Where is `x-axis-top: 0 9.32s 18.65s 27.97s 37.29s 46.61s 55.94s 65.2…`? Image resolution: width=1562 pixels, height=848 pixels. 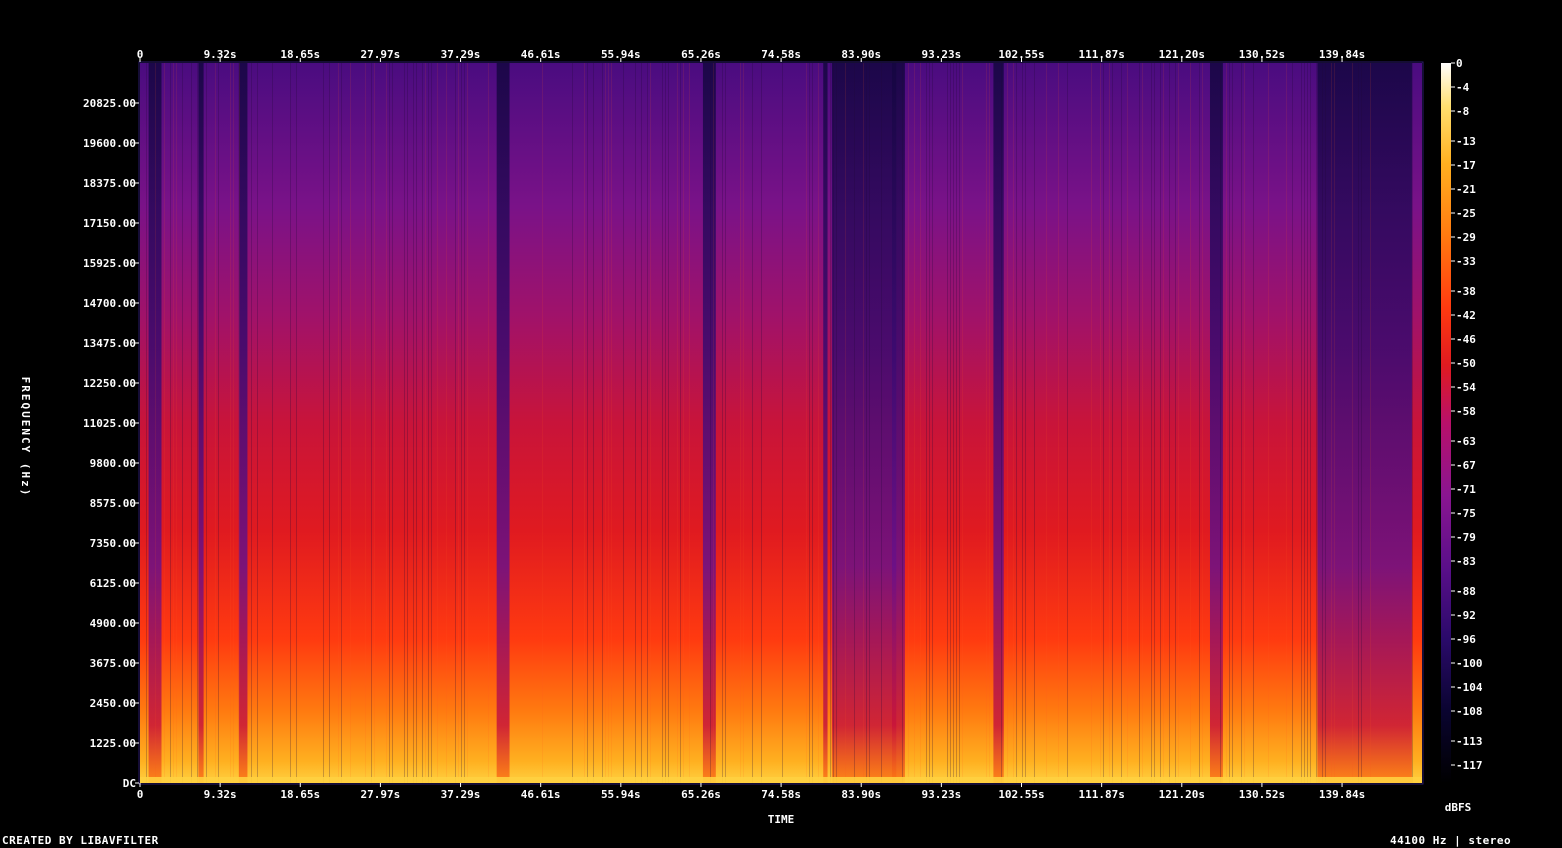 x-axis-top: 0 9.32s 18.65s 27.97s 37.29s 46.61s 55.94s 65.2… is located at coordinates (751, 55).